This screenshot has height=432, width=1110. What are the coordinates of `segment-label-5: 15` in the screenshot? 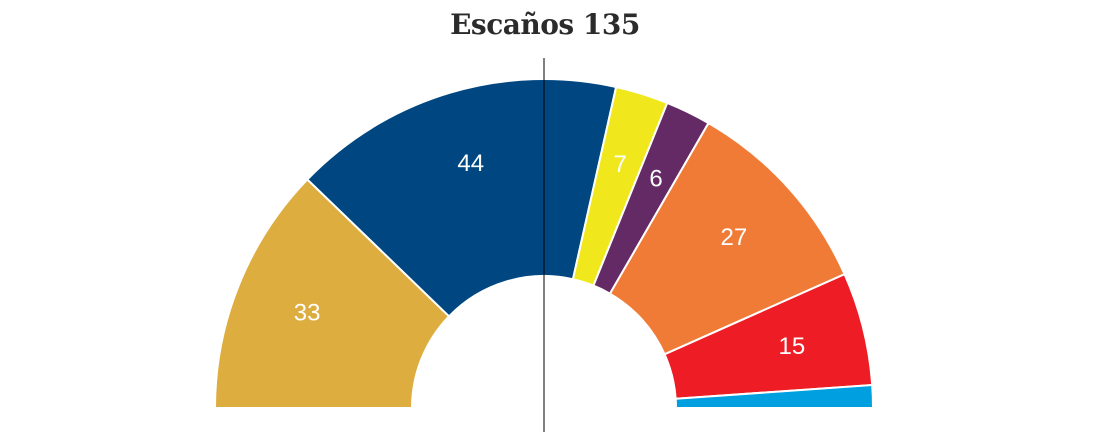 It's located at (792, 346).